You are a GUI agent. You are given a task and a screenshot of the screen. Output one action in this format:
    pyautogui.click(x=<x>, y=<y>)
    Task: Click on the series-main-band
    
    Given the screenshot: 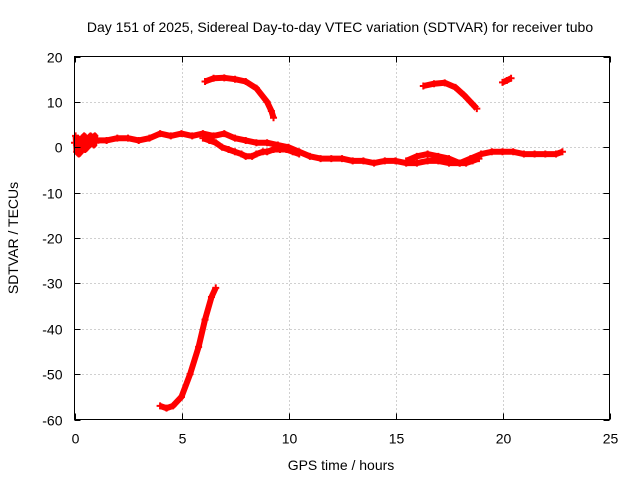 What is the action you would take?
    pyautogui.click(x=318, y=148)
    